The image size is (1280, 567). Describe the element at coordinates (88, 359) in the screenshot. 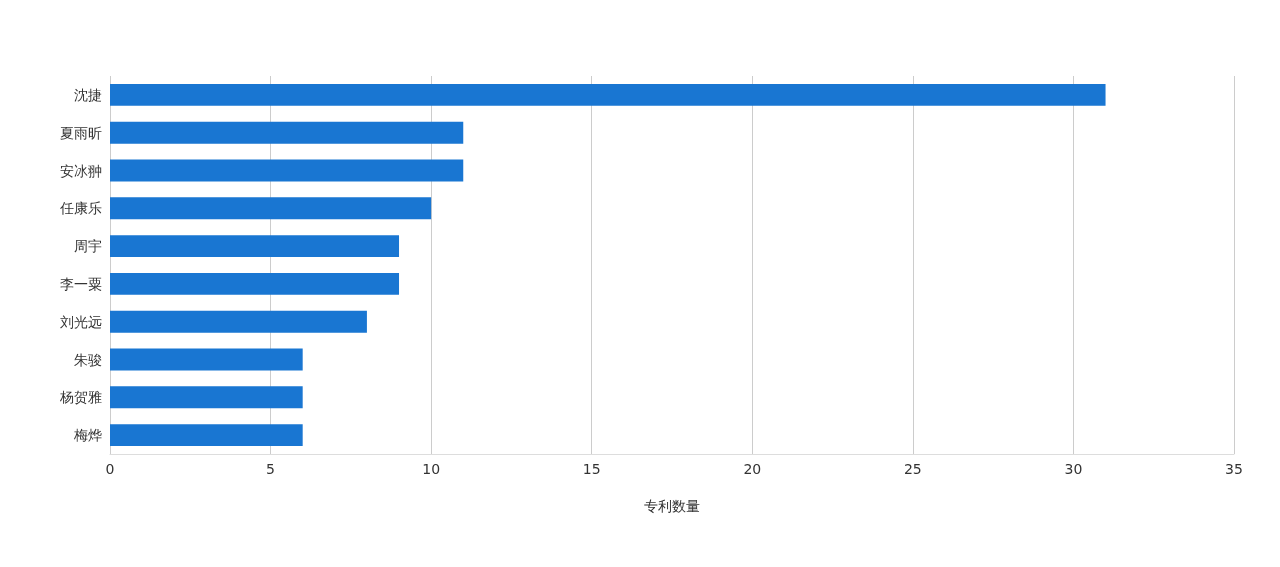

I see `y-tick-label: 朱骏` at that location.